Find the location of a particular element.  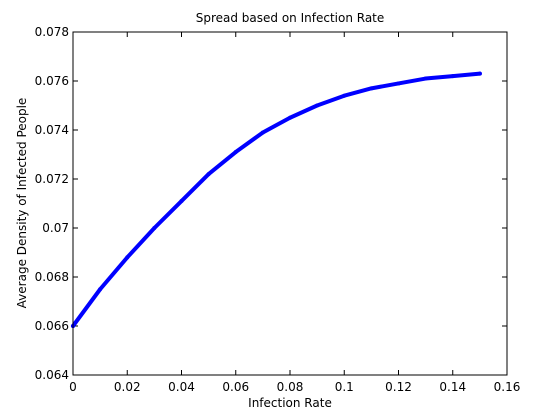

y-tick-label: 0.072 is located at coordinates (52, 179).